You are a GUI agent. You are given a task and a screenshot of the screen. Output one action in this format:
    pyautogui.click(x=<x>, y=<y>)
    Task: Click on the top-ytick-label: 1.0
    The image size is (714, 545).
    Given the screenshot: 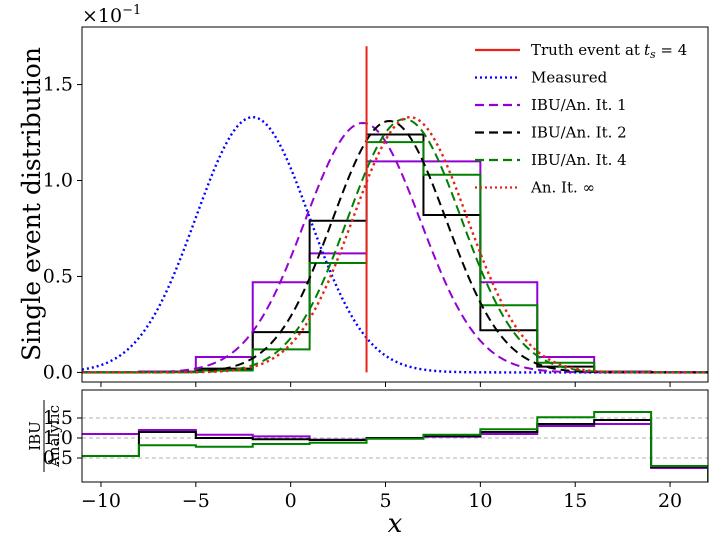 What is the action you would take?
    pyautogui.click(x=58, y=181)
    